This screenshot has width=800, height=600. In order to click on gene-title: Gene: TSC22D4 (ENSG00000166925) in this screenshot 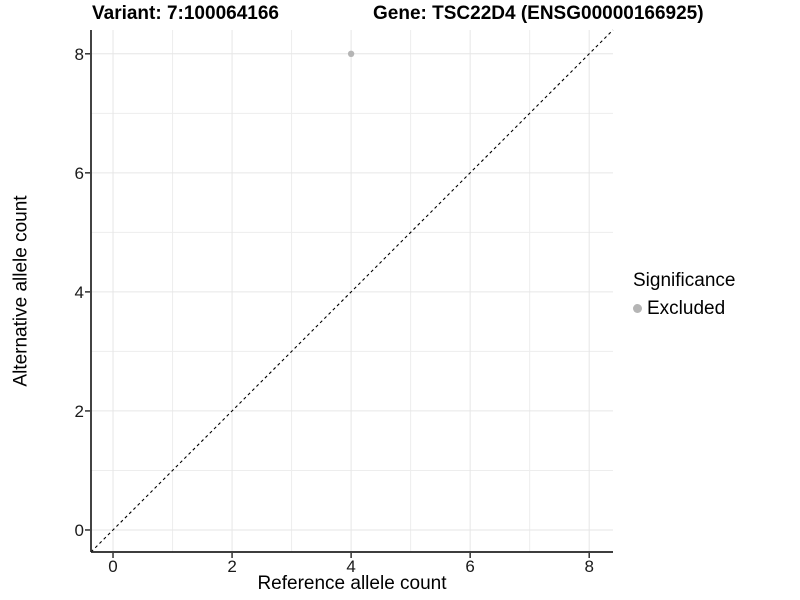, I will do `click(538, 13)`.